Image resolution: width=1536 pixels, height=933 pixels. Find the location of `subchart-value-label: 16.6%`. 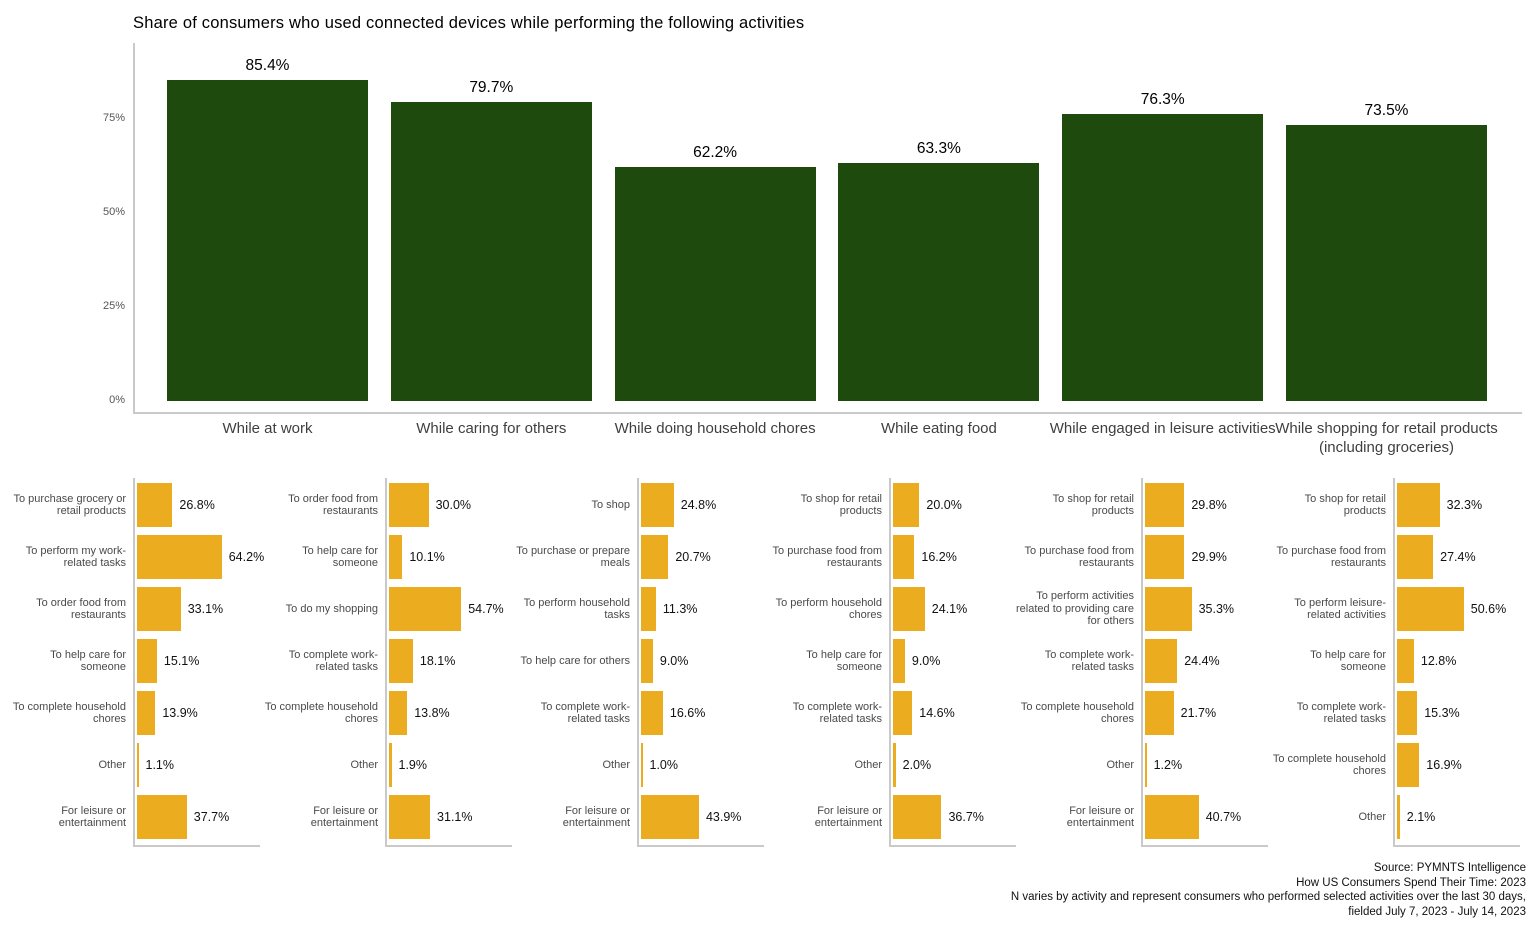

subchart-value-label: 16.6% is located at coordinates (687, 713).